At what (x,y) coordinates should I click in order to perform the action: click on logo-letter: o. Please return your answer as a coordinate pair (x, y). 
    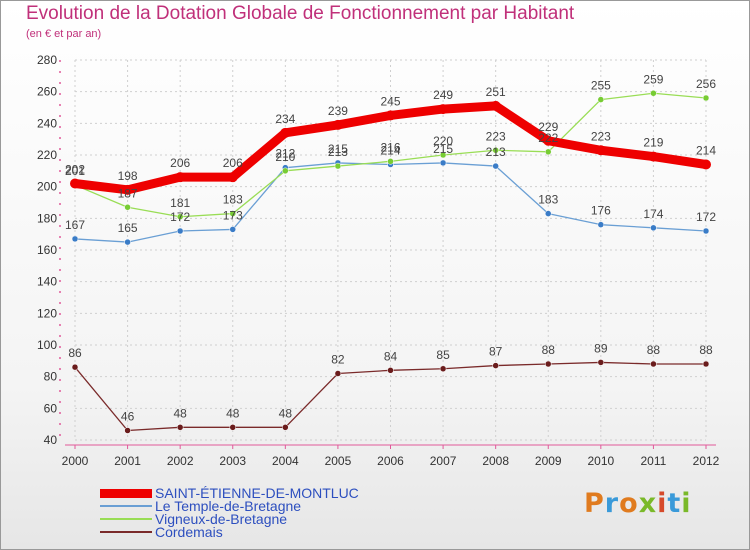
    Looking at the image, I should click on (629, 503).